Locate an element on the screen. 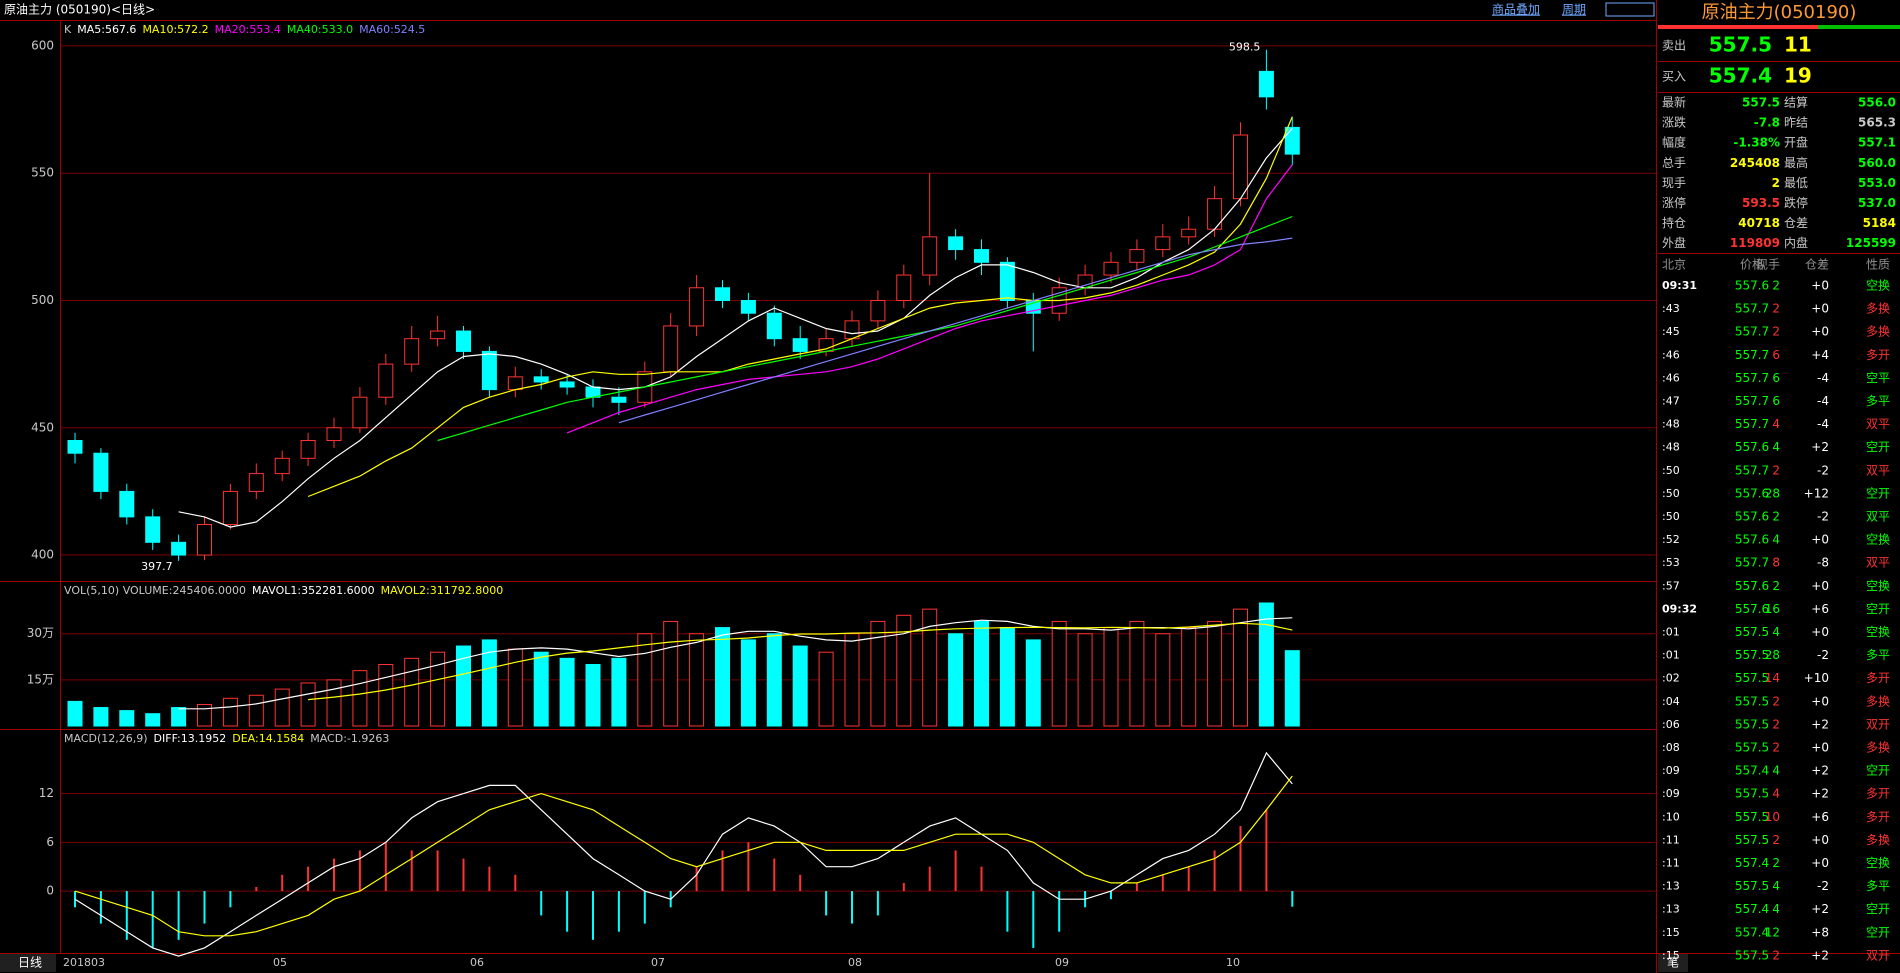 The width and height of the screenshot is (1900, 973). low-annotation: 397.7 is located at coordinates (157, 566).